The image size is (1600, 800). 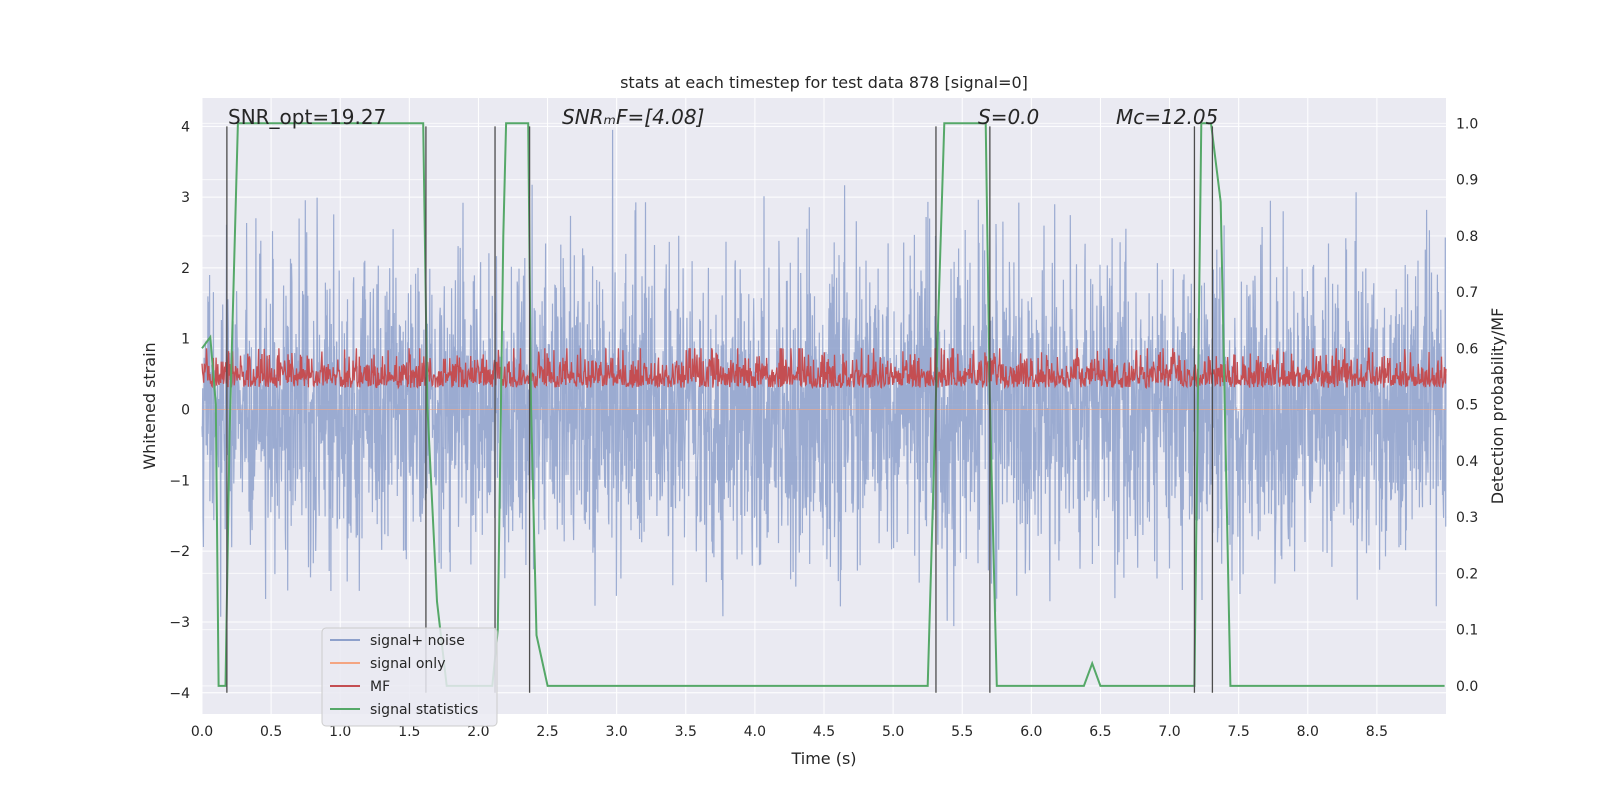 What do you see at coordinates (1497, 406) in the screenshot?
I see `y-axis-right-label: Detection probability/MF` at bounding box center [1497, 406].